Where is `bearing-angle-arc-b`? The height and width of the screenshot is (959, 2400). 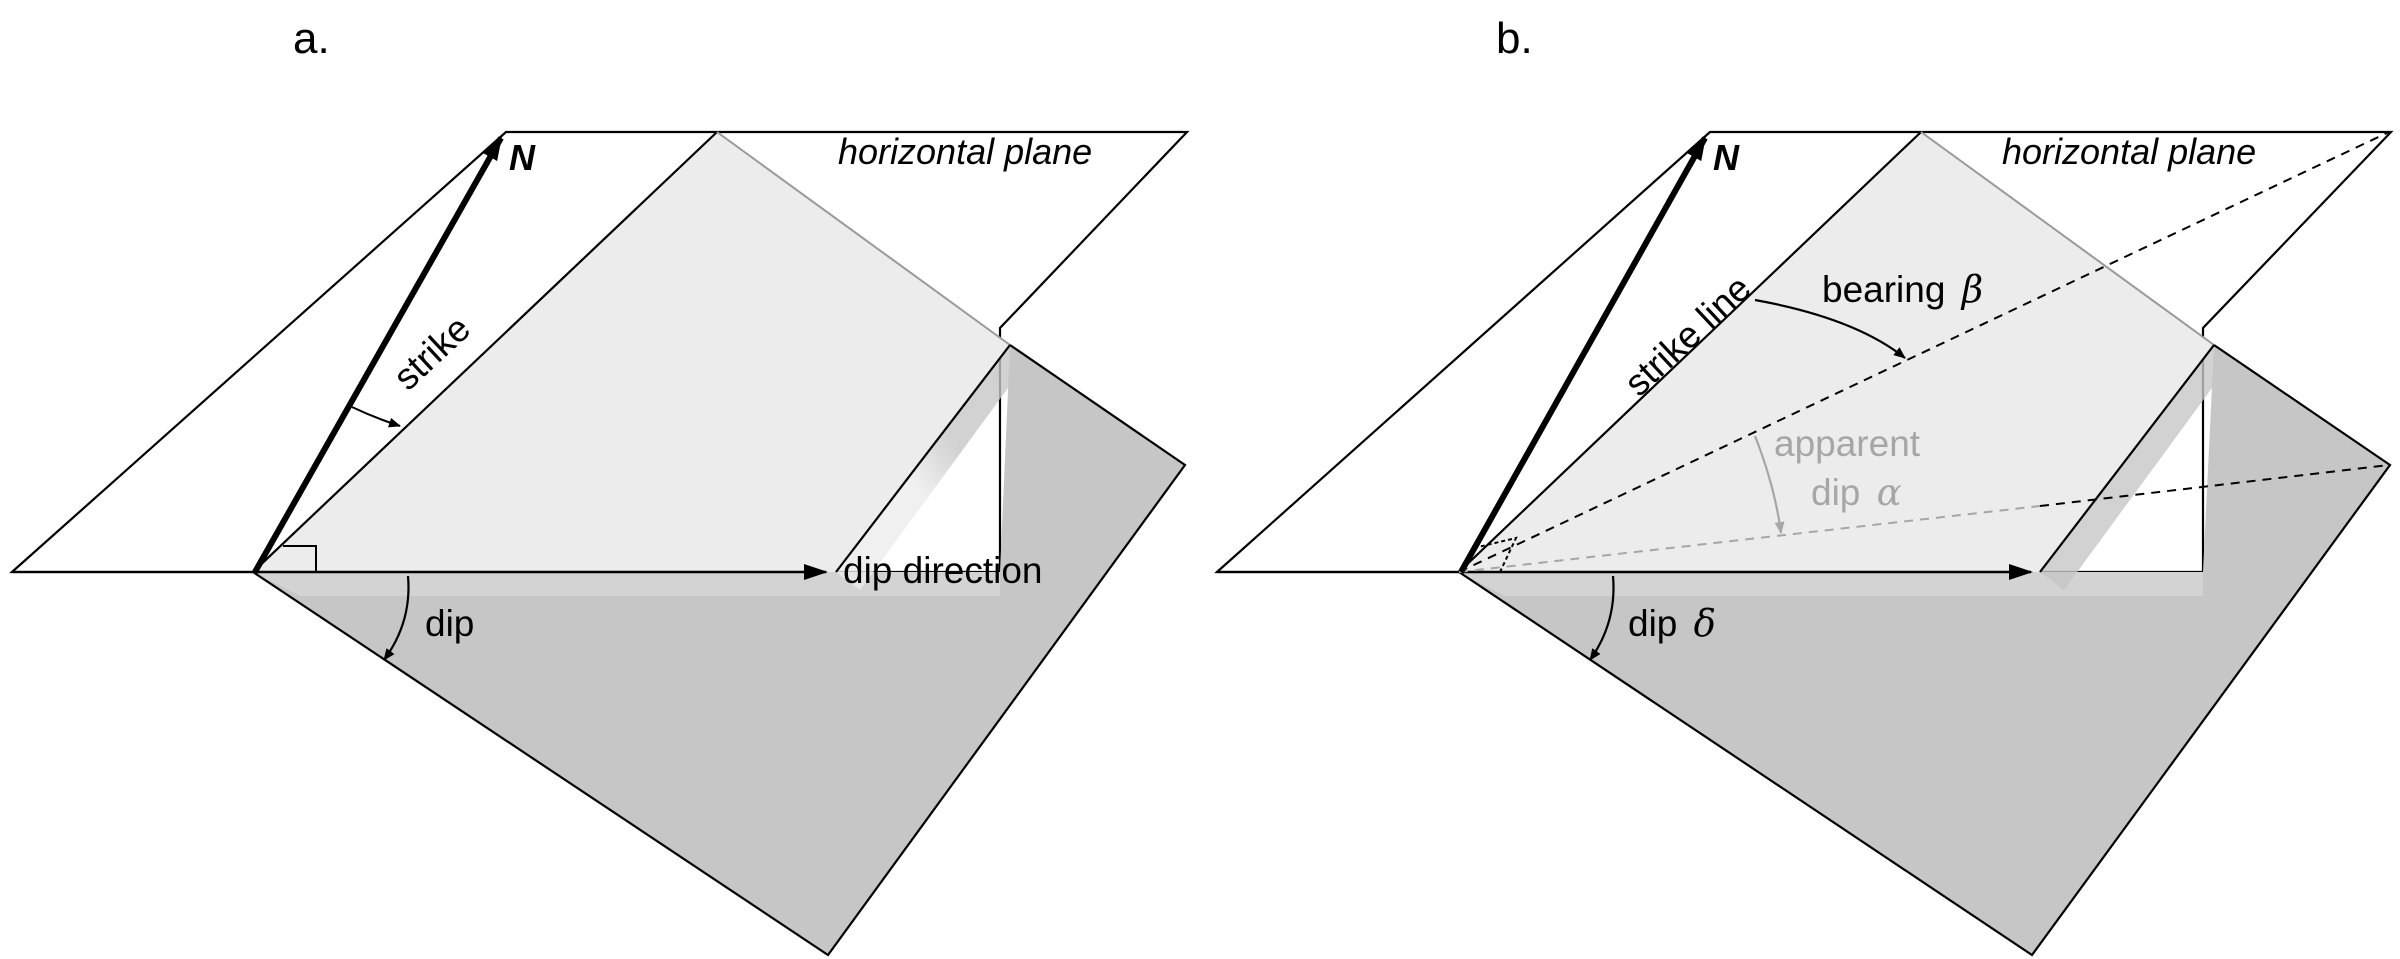
bearing-angle-arc-b is located at coordinates (1830, 328).